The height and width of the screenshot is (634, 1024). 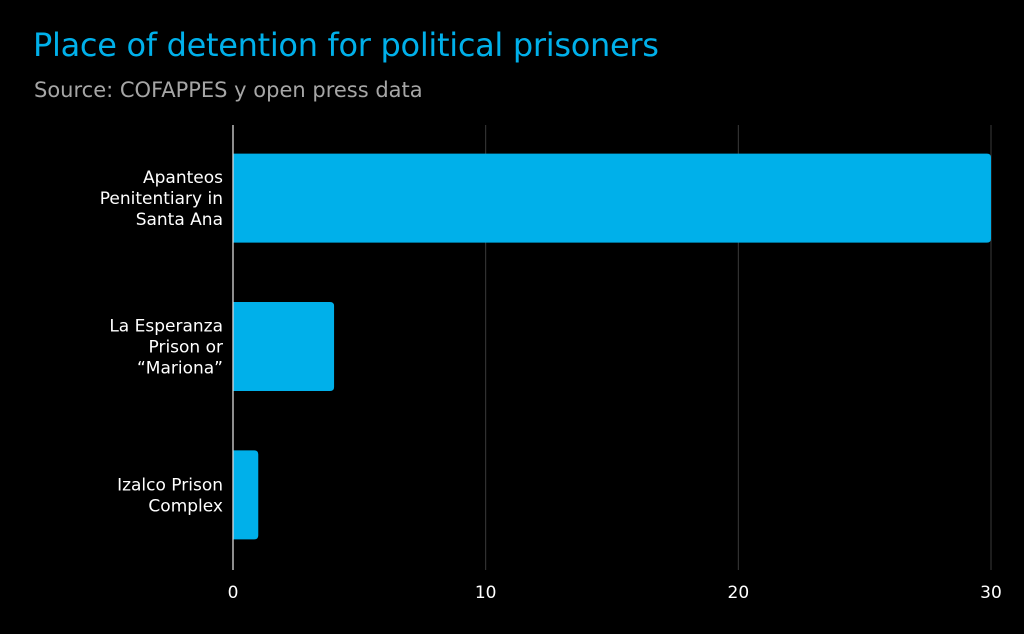 What do you see at coordinates (739, 593) in the screenshot?
I see `x-tick-label: 20` at bounding box center [739, 593].